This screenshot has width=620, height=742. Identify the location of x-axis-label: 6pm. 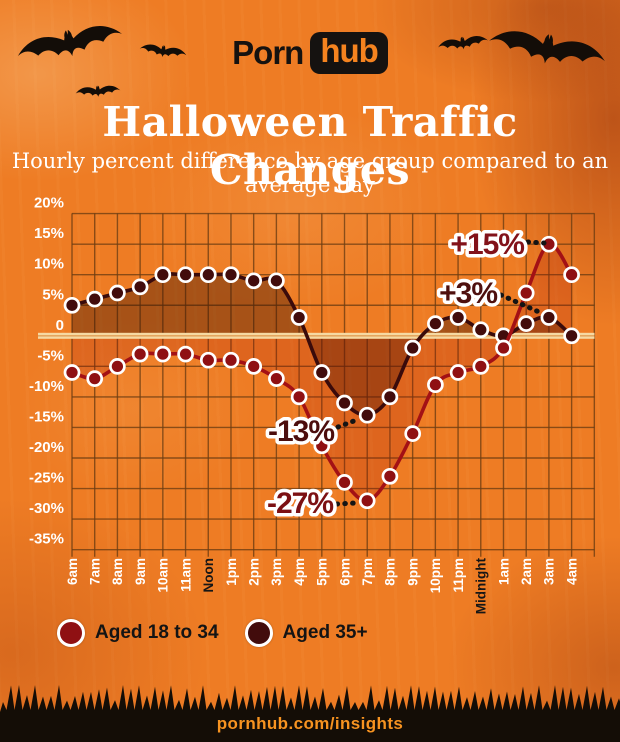
(344, 572).